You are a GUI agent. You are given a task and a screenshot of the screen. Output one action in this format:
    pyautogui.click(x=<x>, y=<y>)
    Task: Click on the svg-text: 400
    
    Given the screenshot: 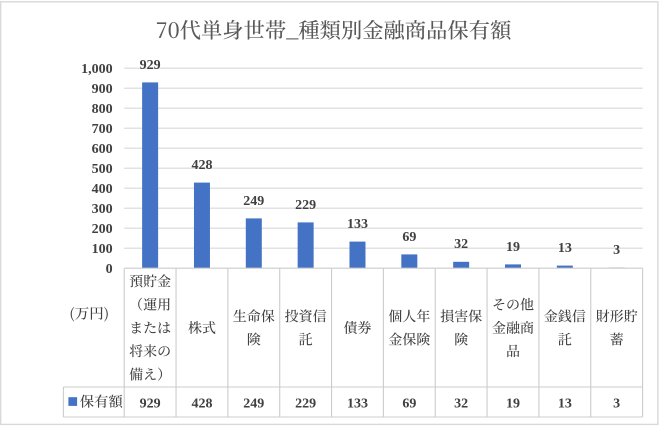 What is the action you would take?
    pyautogui.click(x=102, y=189)
    